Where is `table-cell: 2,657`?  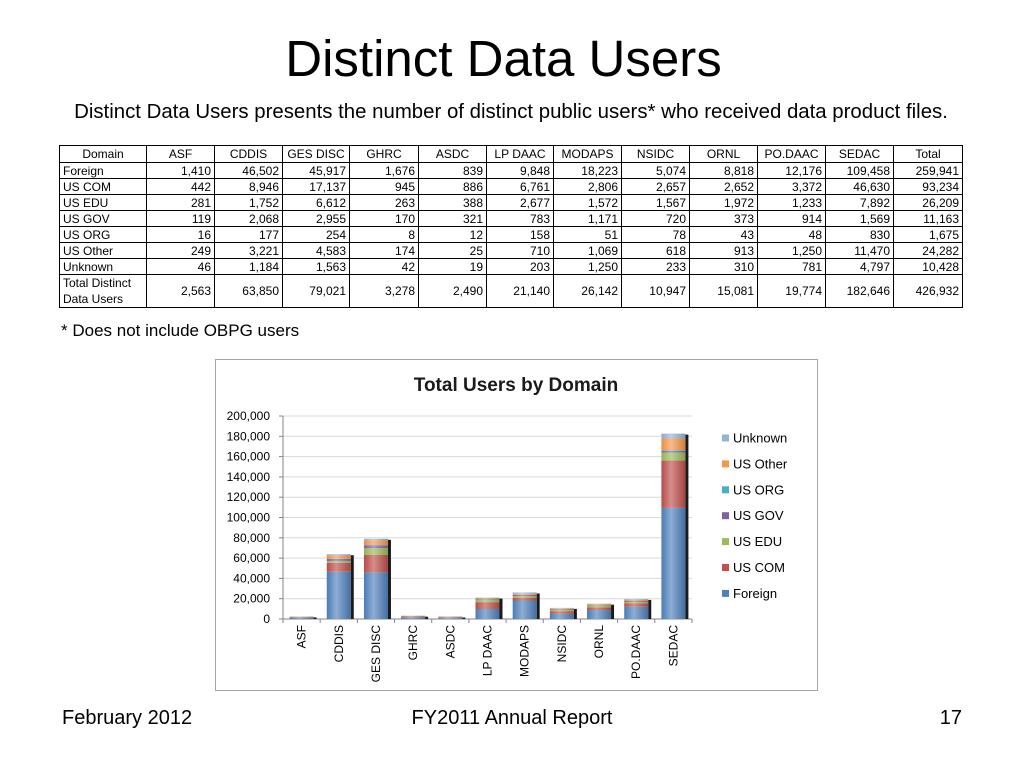 table-cell: 2,657 is located at coordinates (655, 186).